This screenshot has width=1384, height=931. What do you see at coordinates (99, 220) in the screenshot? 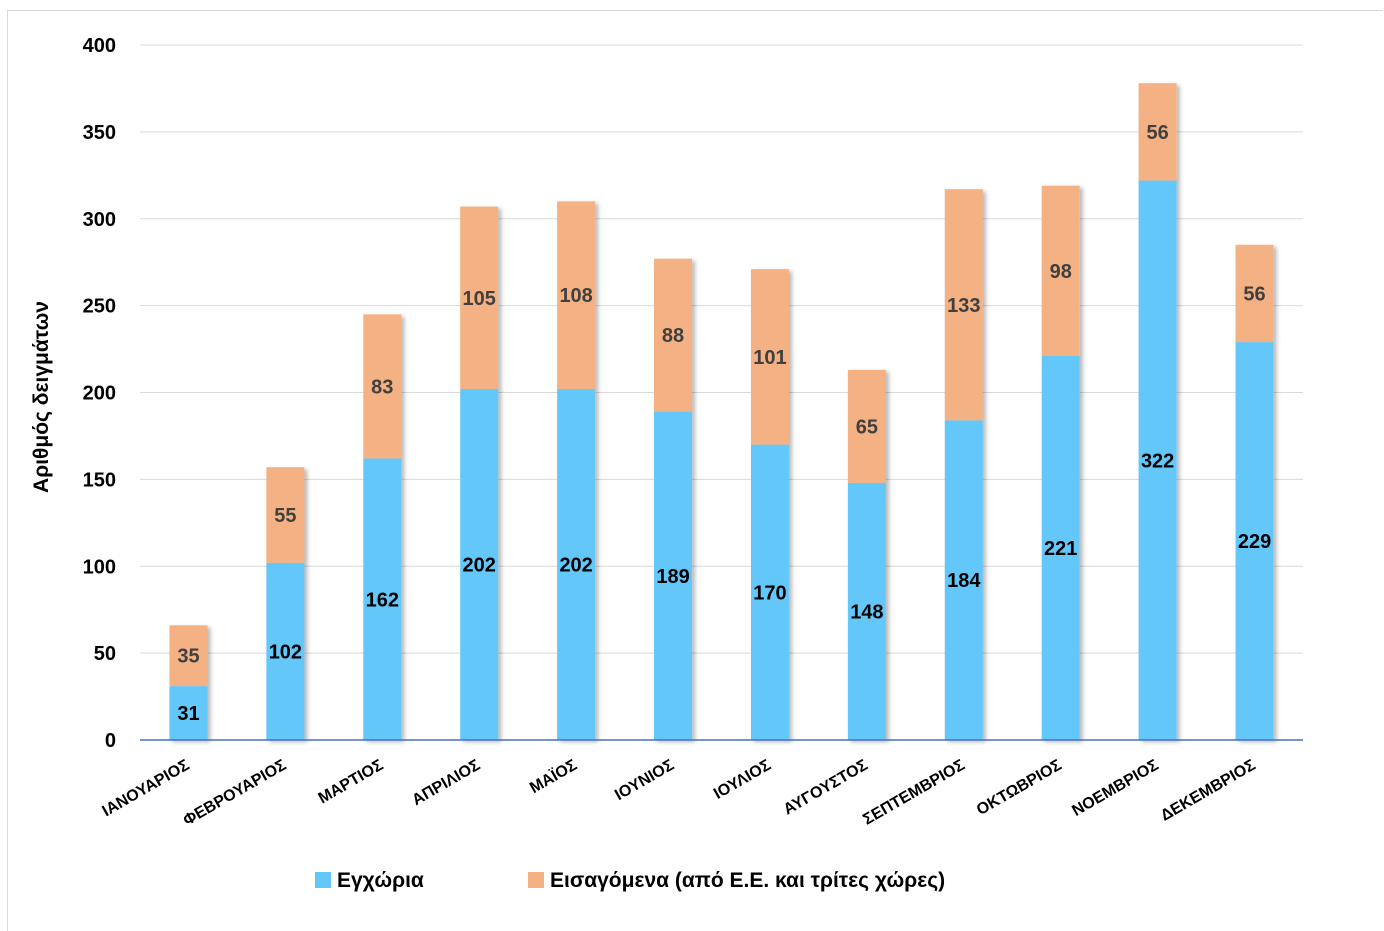
I see `y-tick-label: 300` at bounding box center [99, 220].